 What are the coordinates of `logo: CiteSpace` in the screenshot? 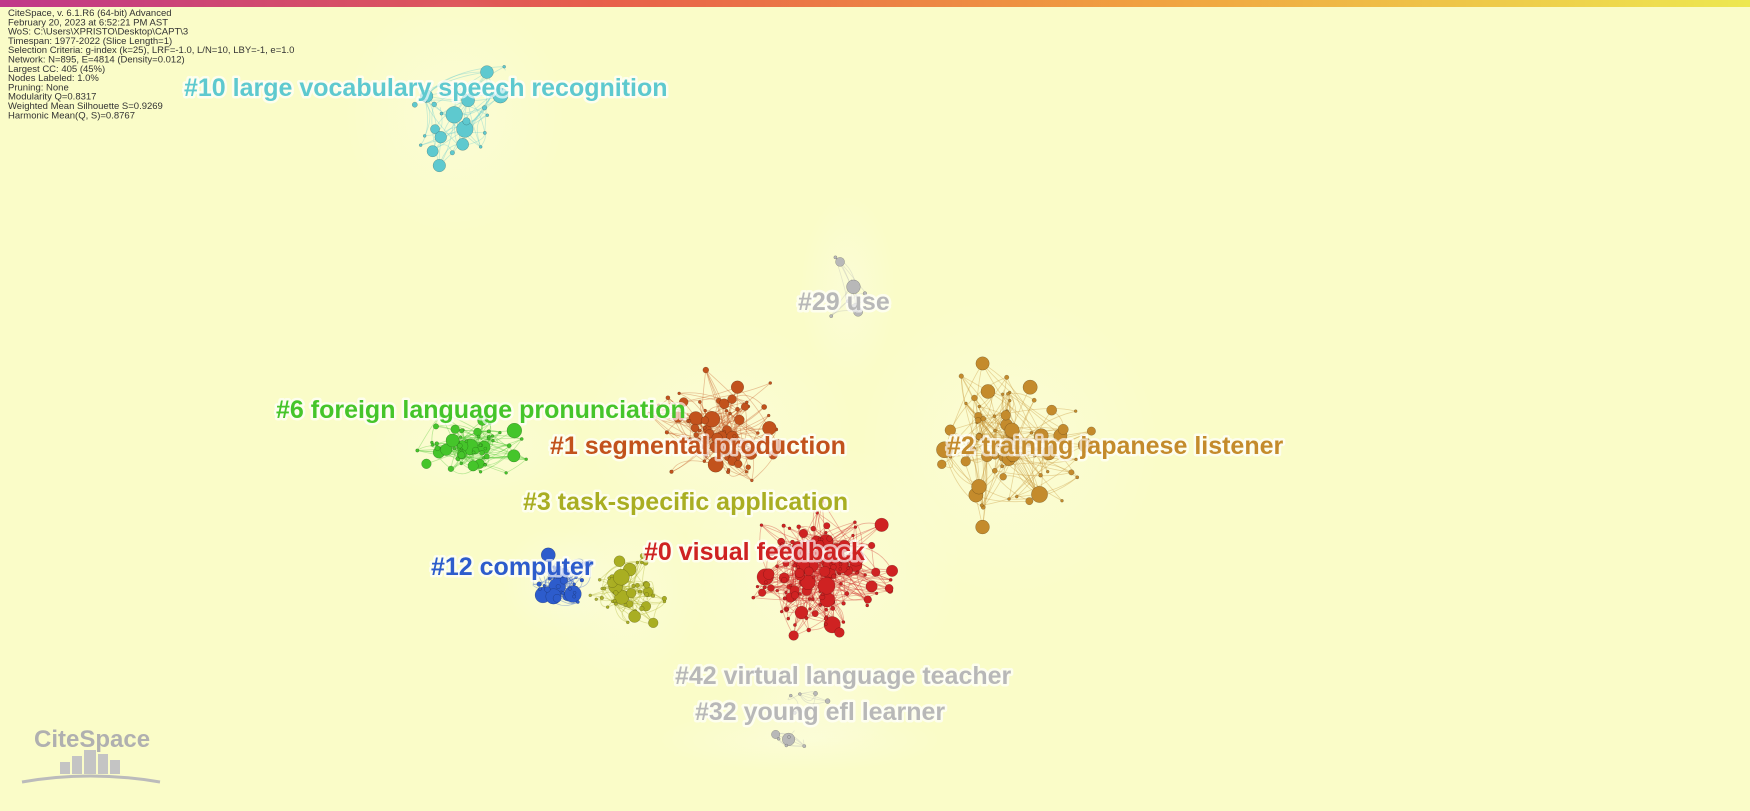 It's located at (91, 755).